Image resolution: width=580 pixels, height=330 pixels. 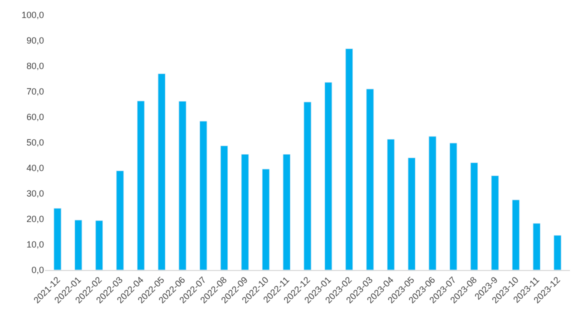 What do you see at coordinates (32, 15) in the screenshot?
I see `y-tick-label: 100,0` at bounding box center [32, 15].